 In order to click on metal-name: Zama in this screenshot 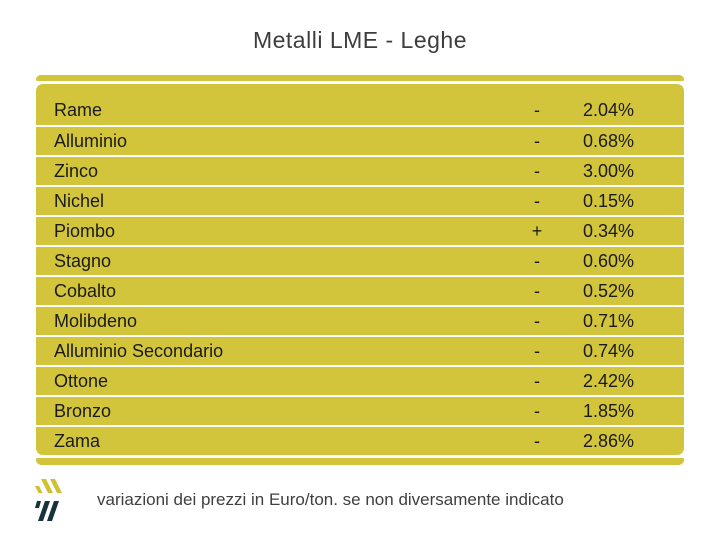, I will do `click(77, 440)`.